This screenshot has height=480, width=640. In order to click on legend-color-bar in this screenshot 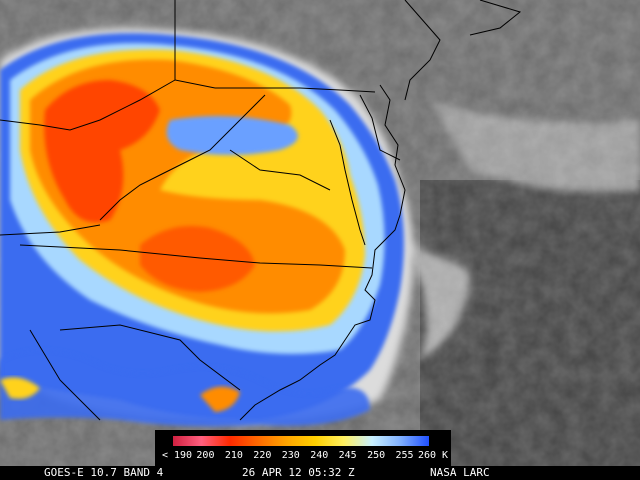, I will do `click(301, 441)`.